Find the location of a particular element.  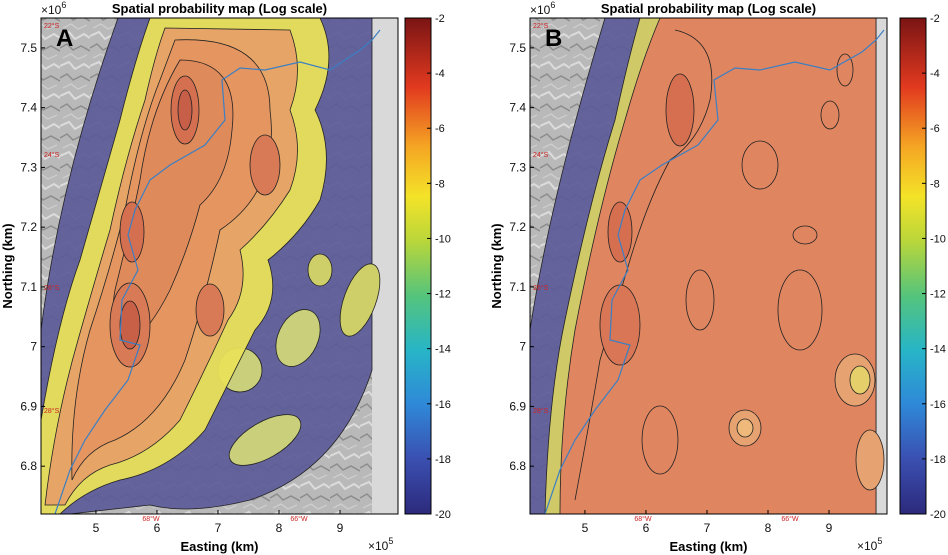

lat-label: 22°S is located at coordinates (541, 26).